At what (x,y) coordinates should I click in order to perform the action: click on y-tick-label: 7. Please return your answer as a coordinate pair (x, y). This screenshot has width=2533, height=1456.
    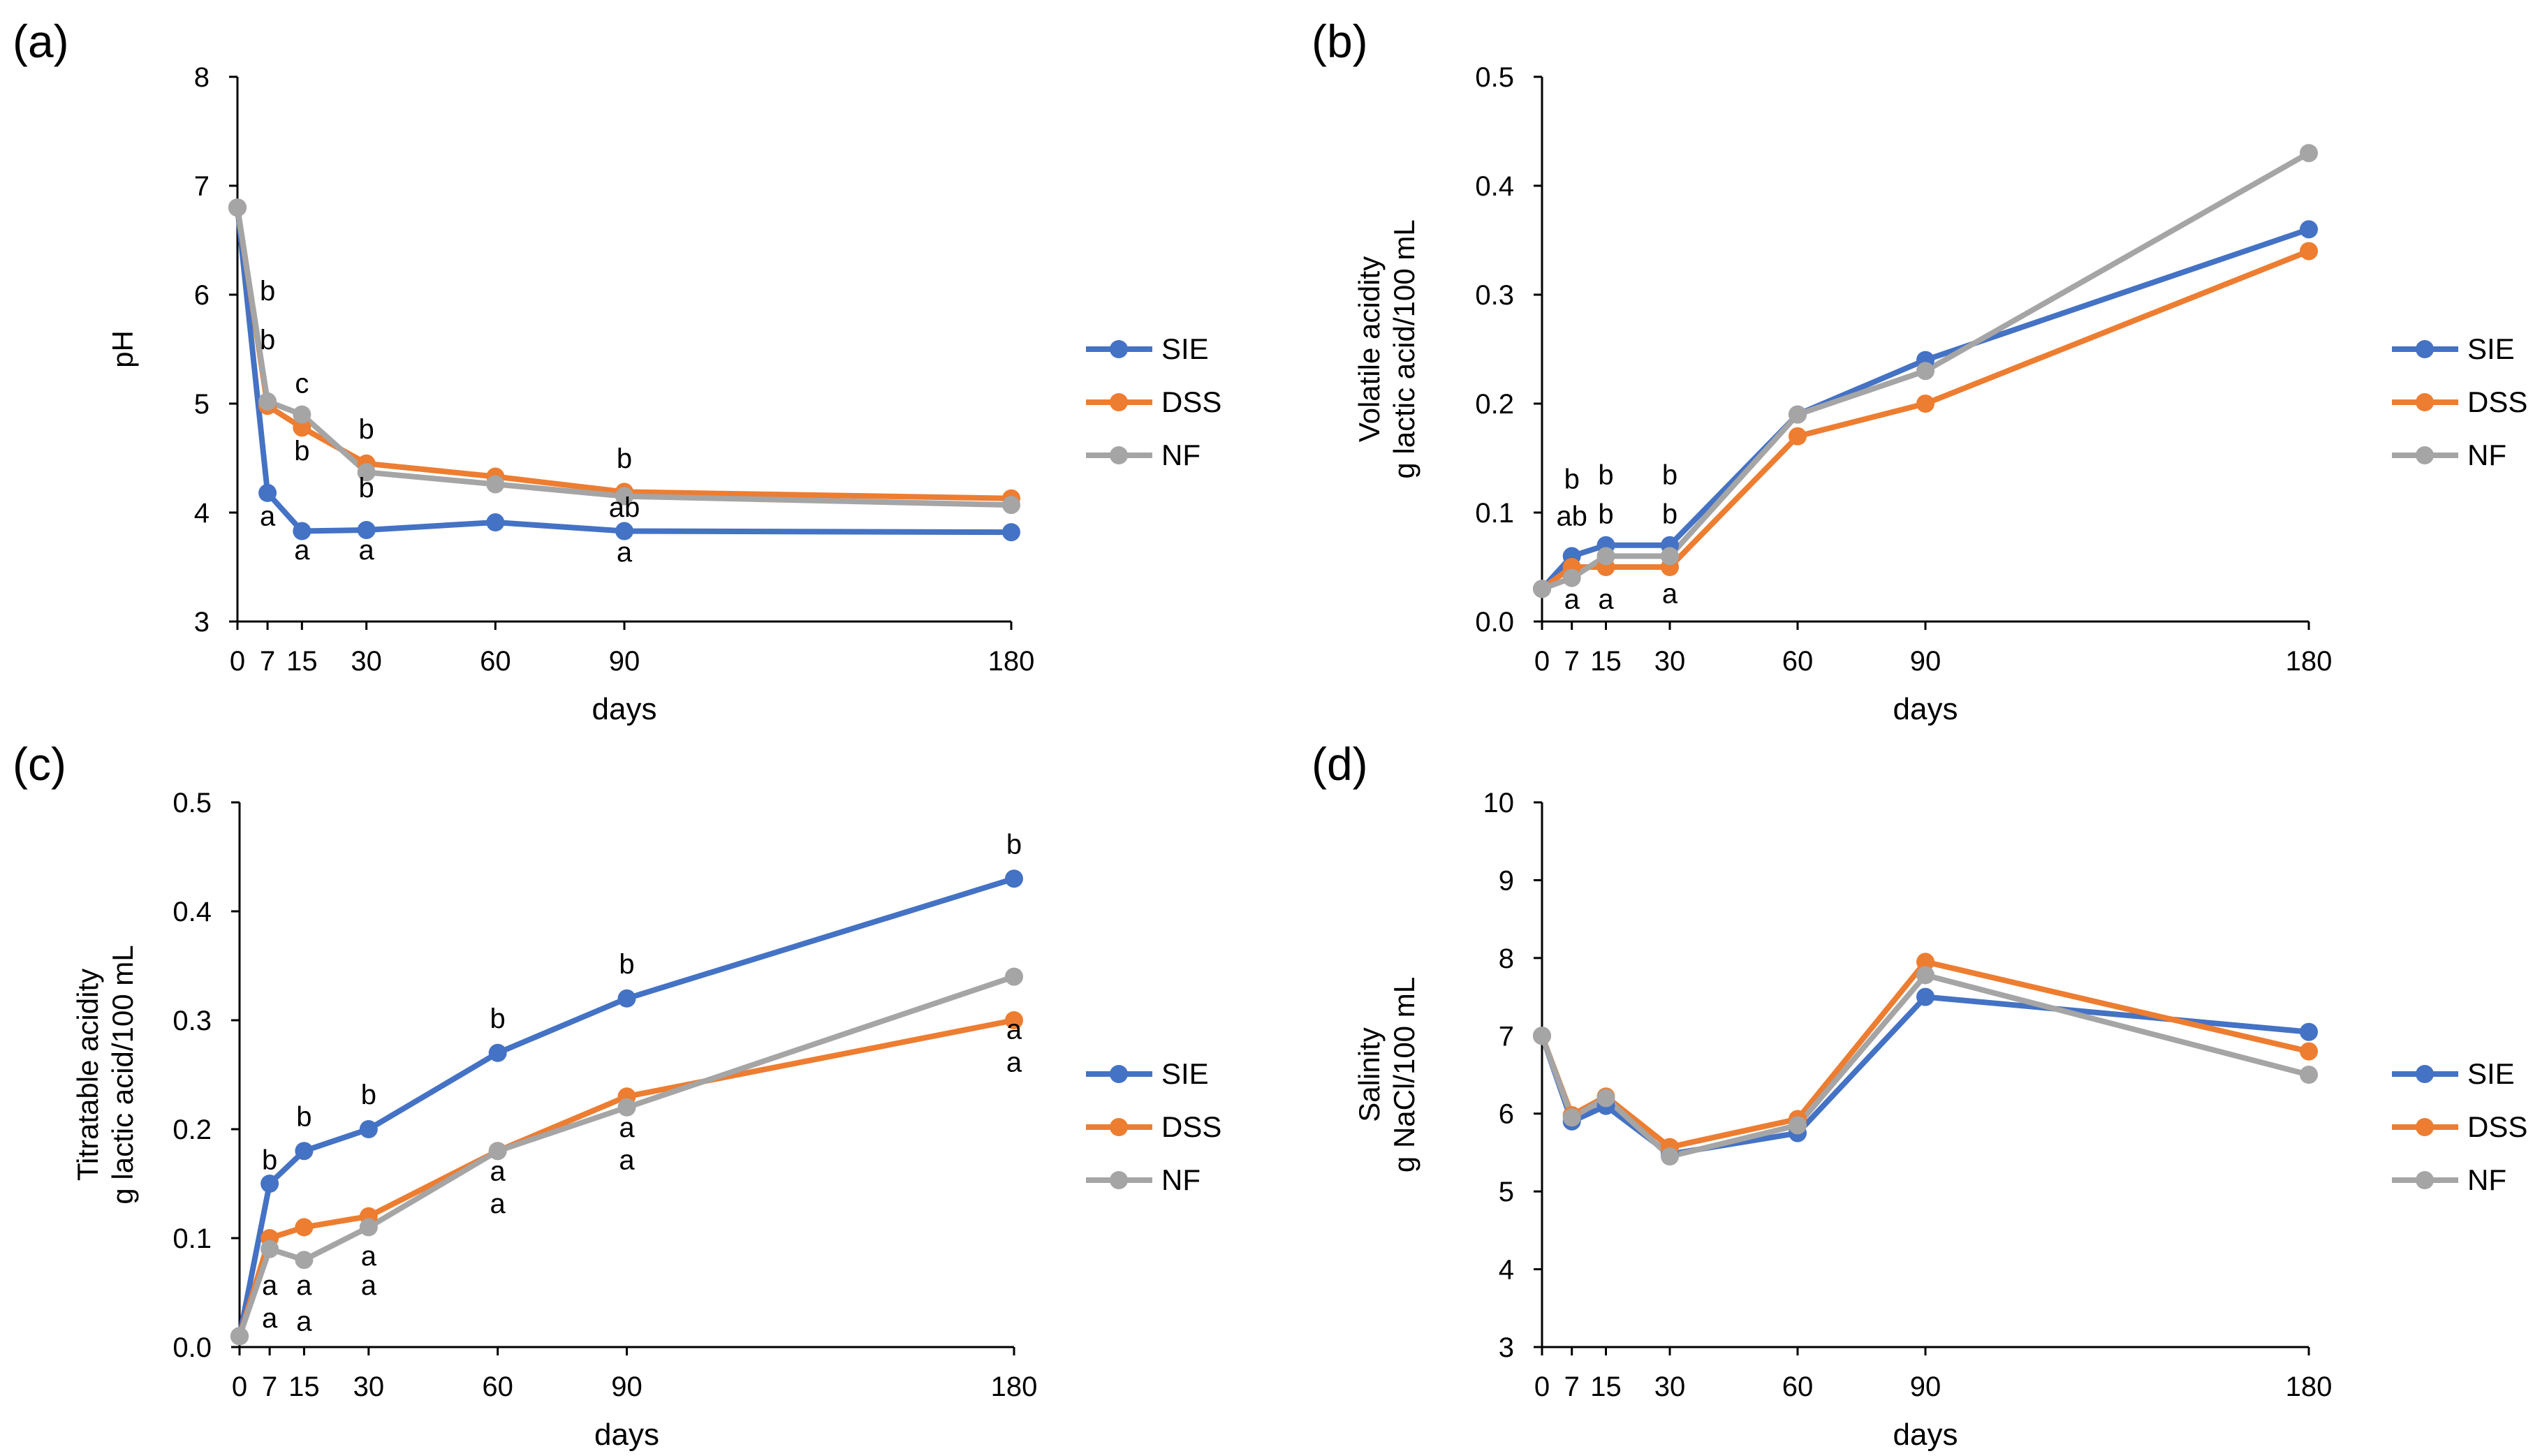
    Looking at the image, I should click on (1507, 1037).